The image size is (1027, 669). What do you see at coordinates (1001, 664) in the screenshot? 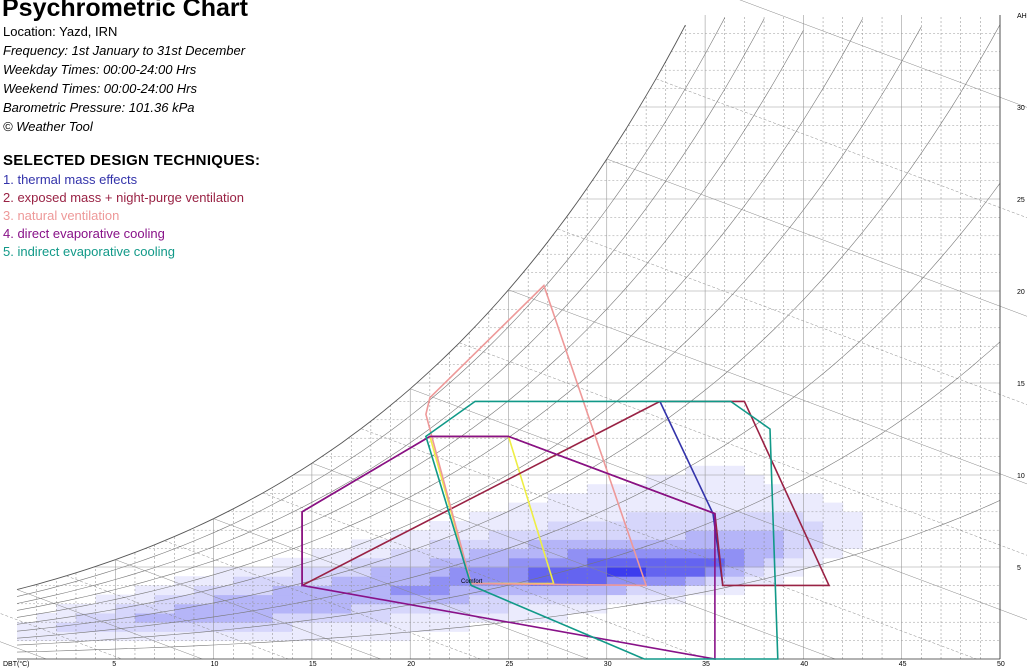
I see `x-tick-label: 50` at bounding box center [1001, 664].